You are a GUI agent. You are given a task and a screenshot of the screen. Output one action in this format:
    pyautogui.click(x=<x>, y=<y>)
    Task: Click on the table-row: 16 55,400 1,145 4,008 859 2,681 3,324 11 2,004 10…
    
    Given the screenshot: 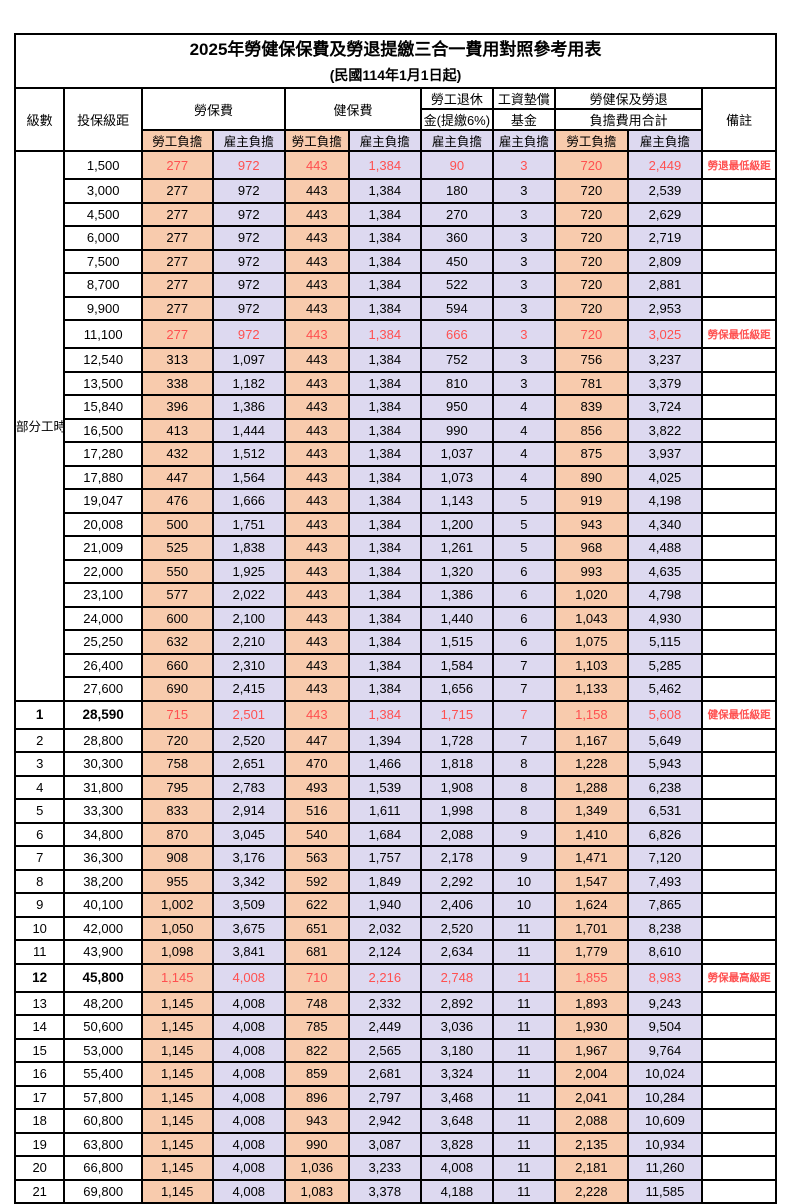 What is the action you would take?
    pyautogui.click(x=395, y=1074)
    